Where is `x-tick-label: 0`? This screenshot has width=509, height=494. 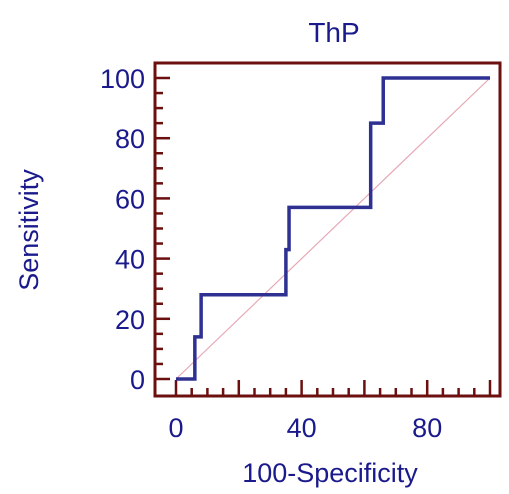
x-tick-label: 0 is located at coordinates (175, 428).